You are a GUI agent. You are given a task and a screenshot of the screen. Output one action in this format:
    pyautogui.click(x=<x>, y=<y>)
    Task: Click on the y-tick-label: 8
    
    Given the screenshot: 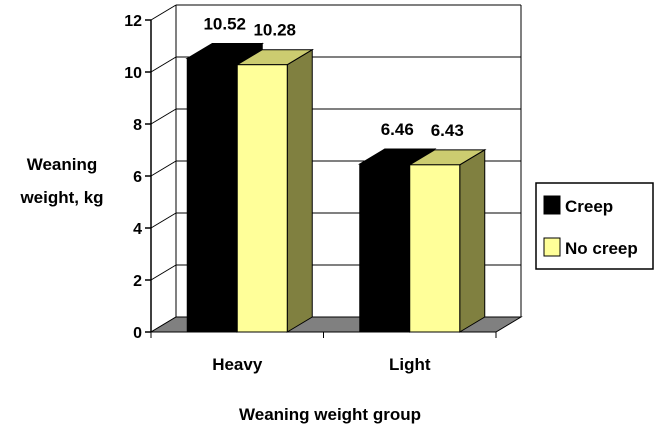 What is the action you would take?
    pyautogui.click(x=137, y=125)
    